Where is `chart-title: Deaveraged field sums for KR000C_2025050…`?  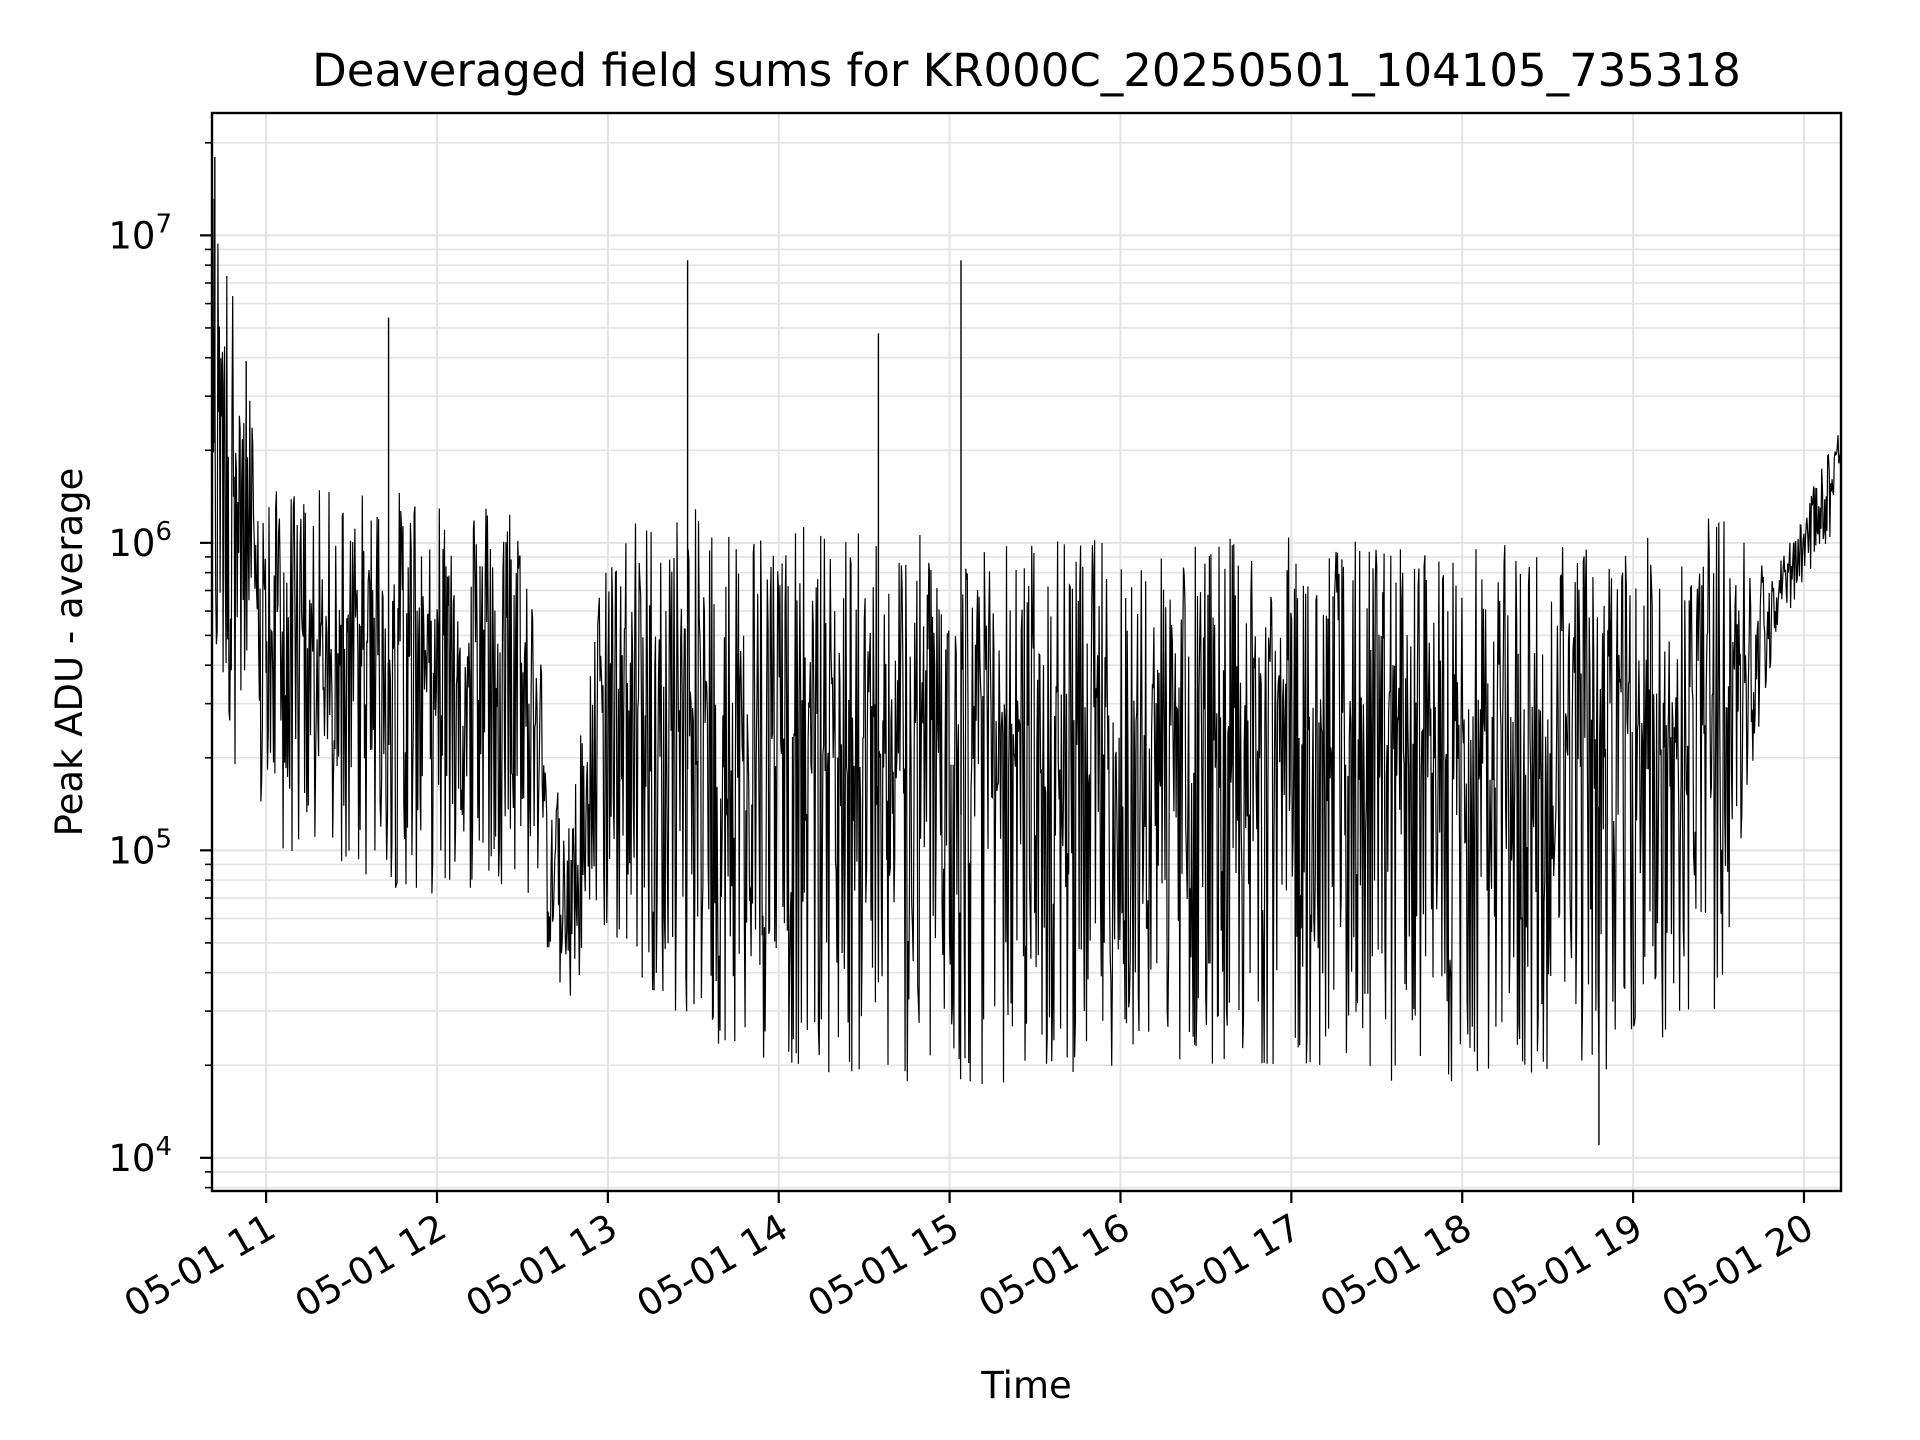
chart-title: Deaveraged field sums for KR000C_2025050… is located at coordinates (1026, 70).